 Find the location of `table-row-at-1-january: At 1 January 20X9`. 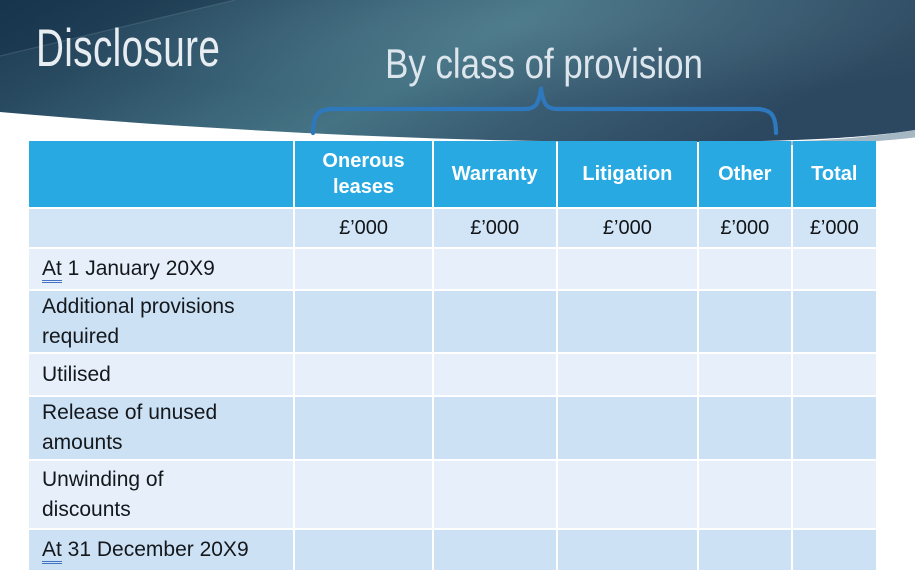

table-row-at-1-january: At 1 January 20X9 is located at coordinates (452, 269).